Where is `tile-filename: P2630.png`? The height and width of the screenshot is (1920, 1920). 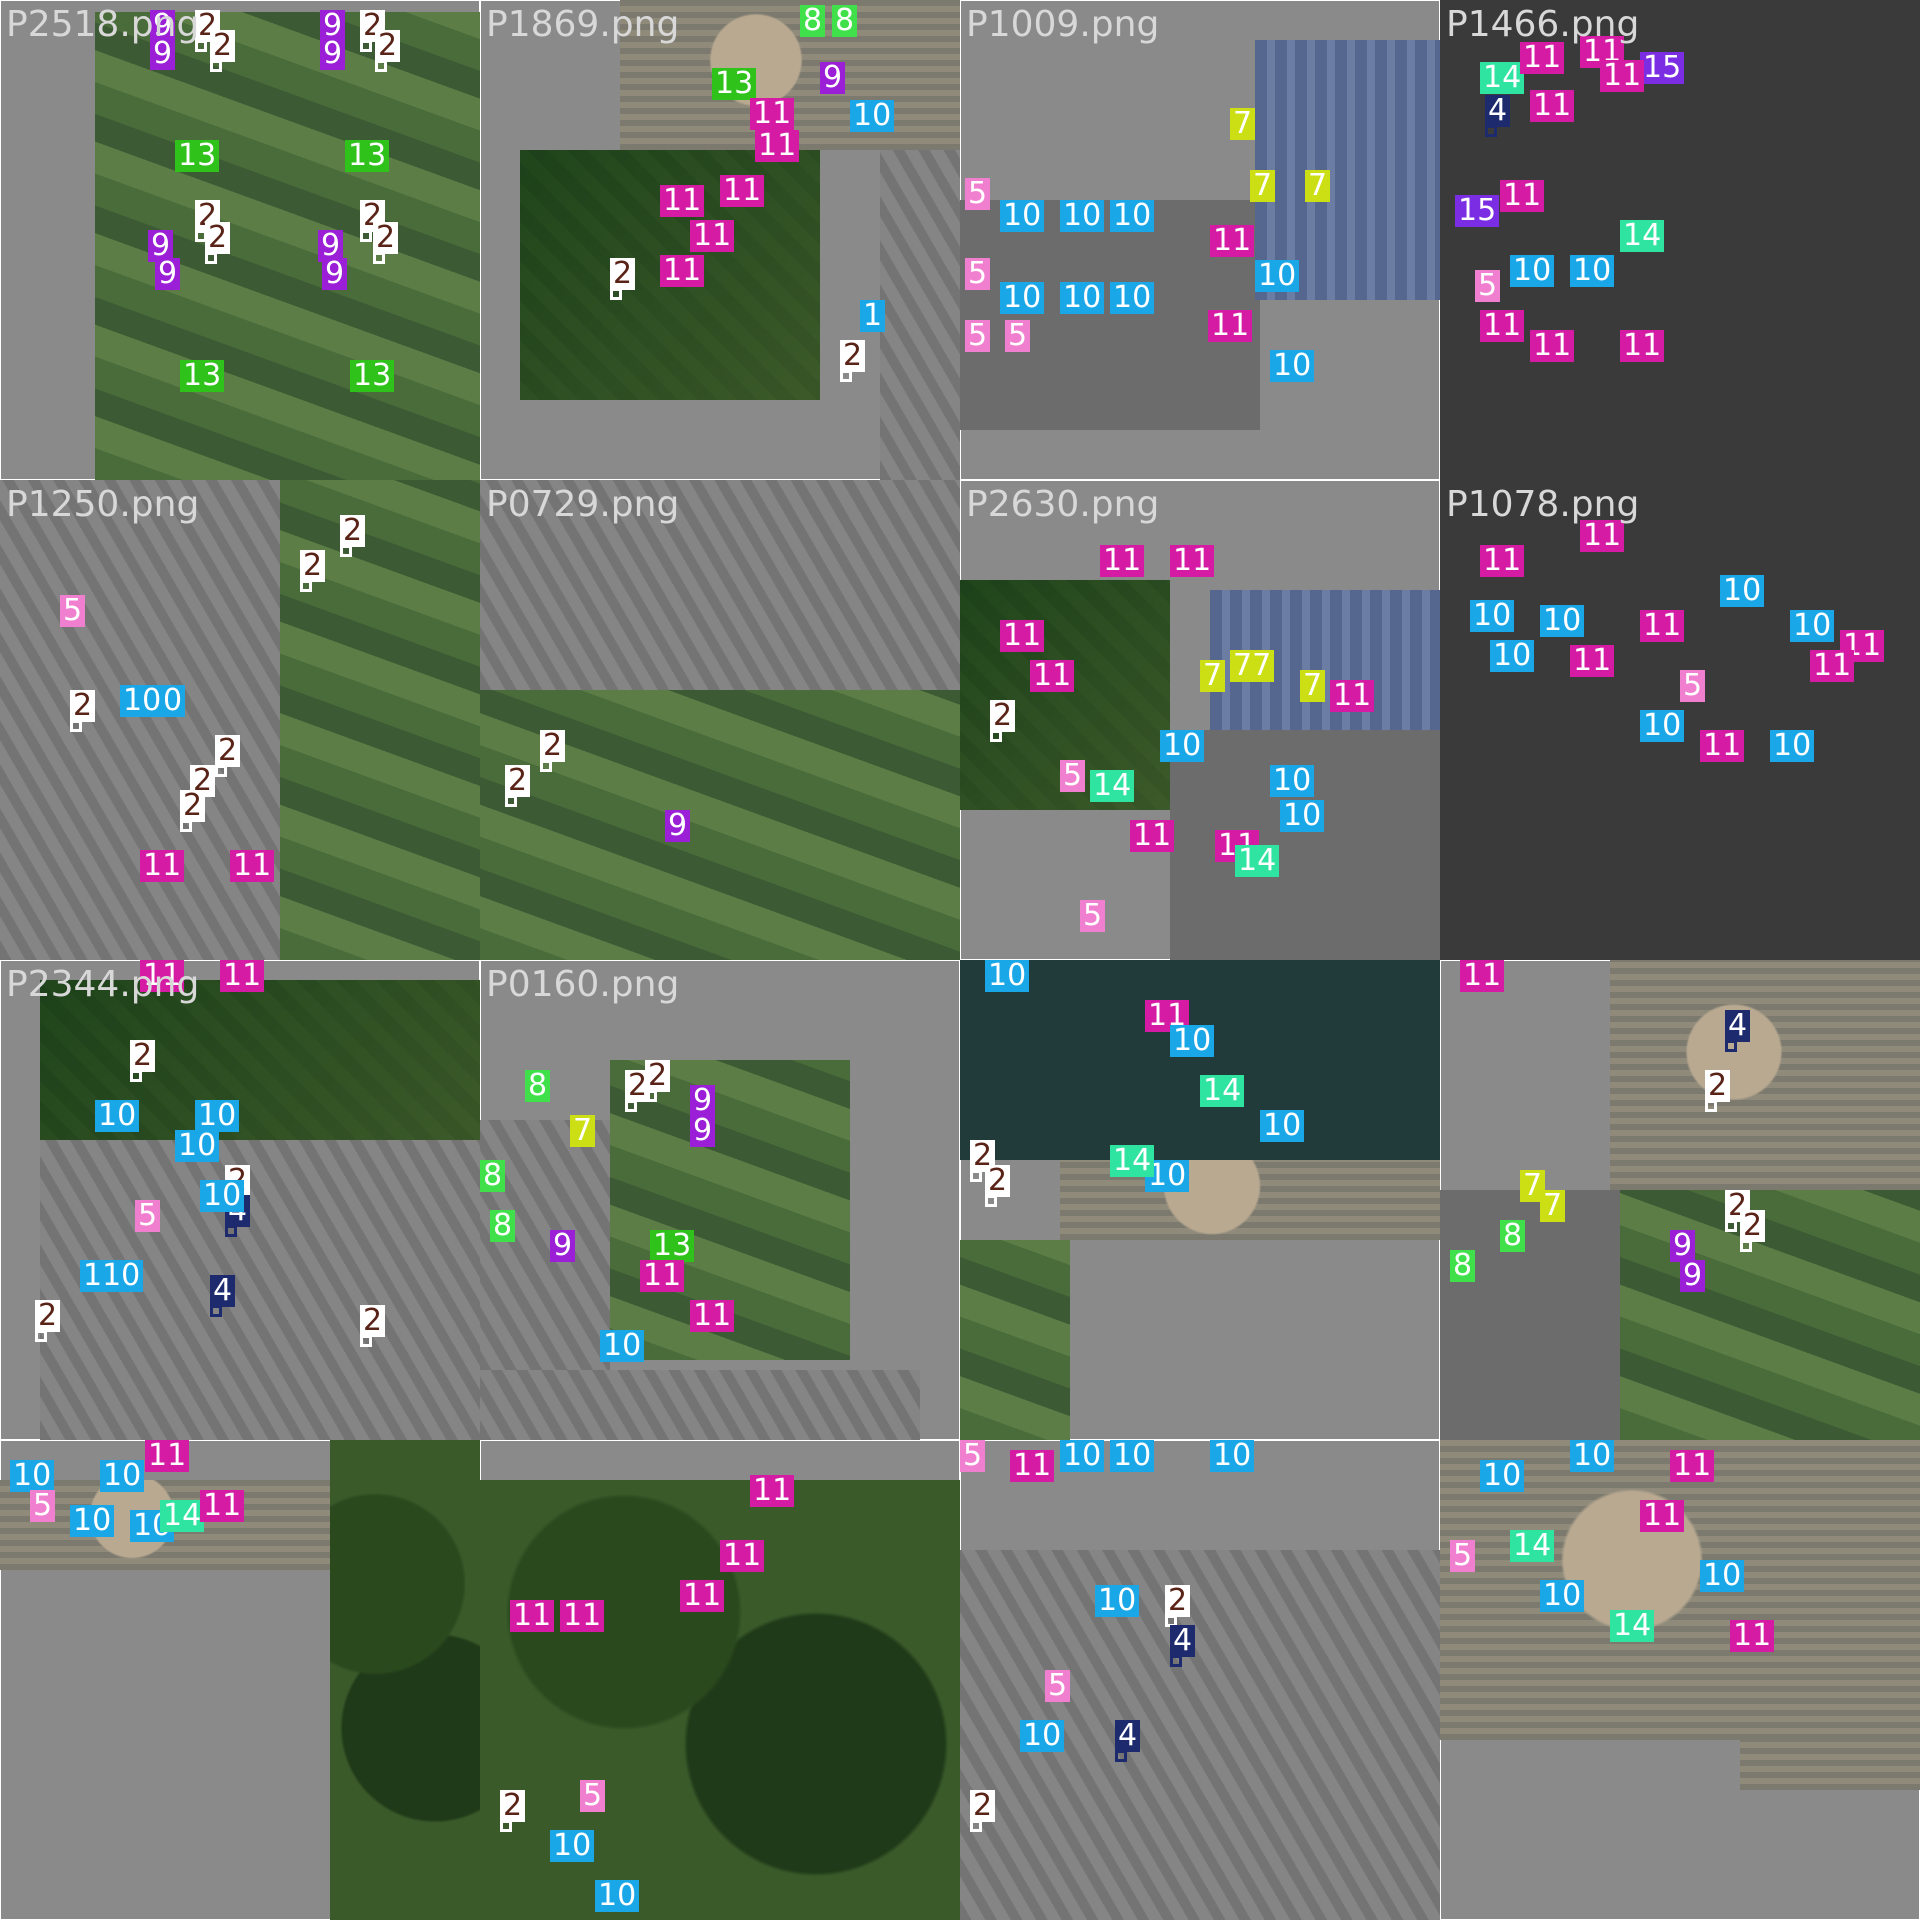 tile-filename: P2630.png is located at coordinates (1063, 504).